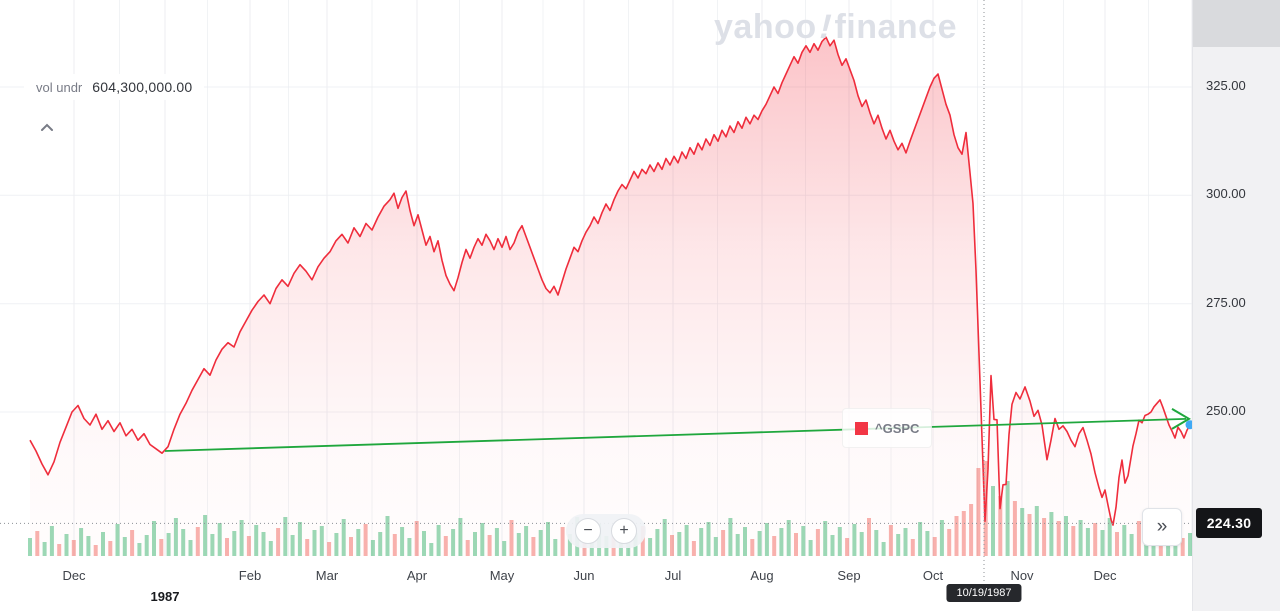  What do you see at coordinates (677, 430) in the screenshot?
I see `trend-line-drawing` at bounding box center [677, 430].